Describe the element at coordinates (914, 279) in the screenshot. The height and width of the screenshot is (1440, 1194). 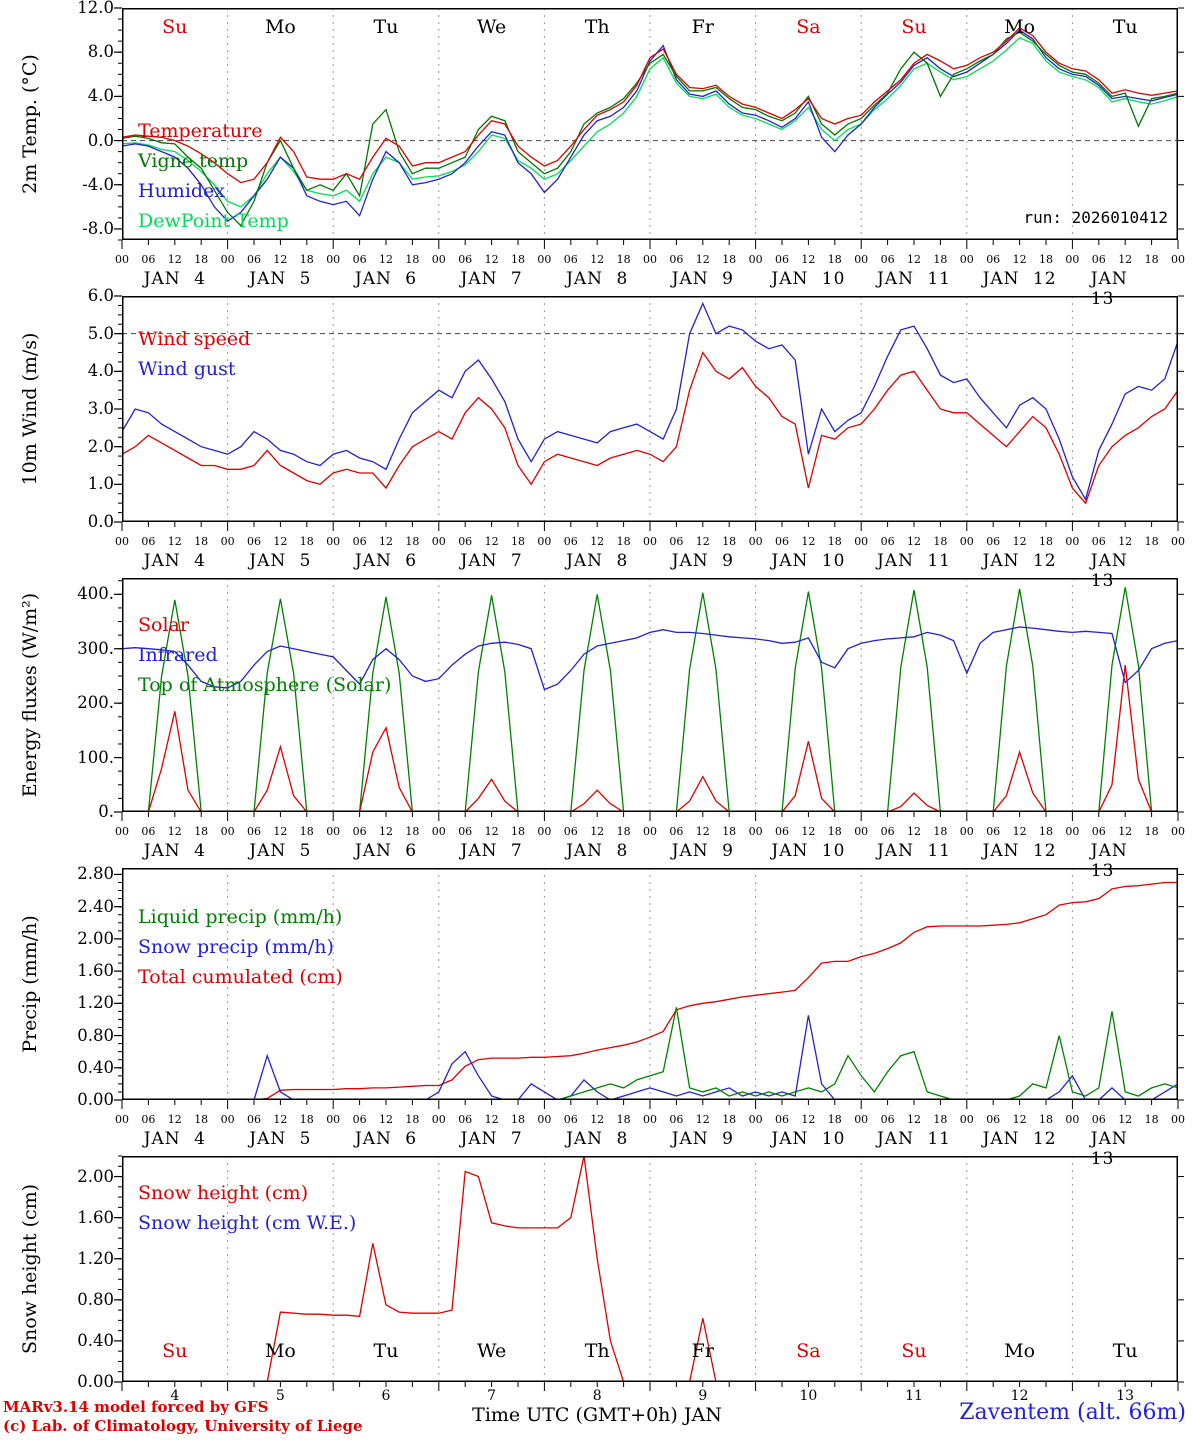
I see `x-date-label: JAN 11` at that location.